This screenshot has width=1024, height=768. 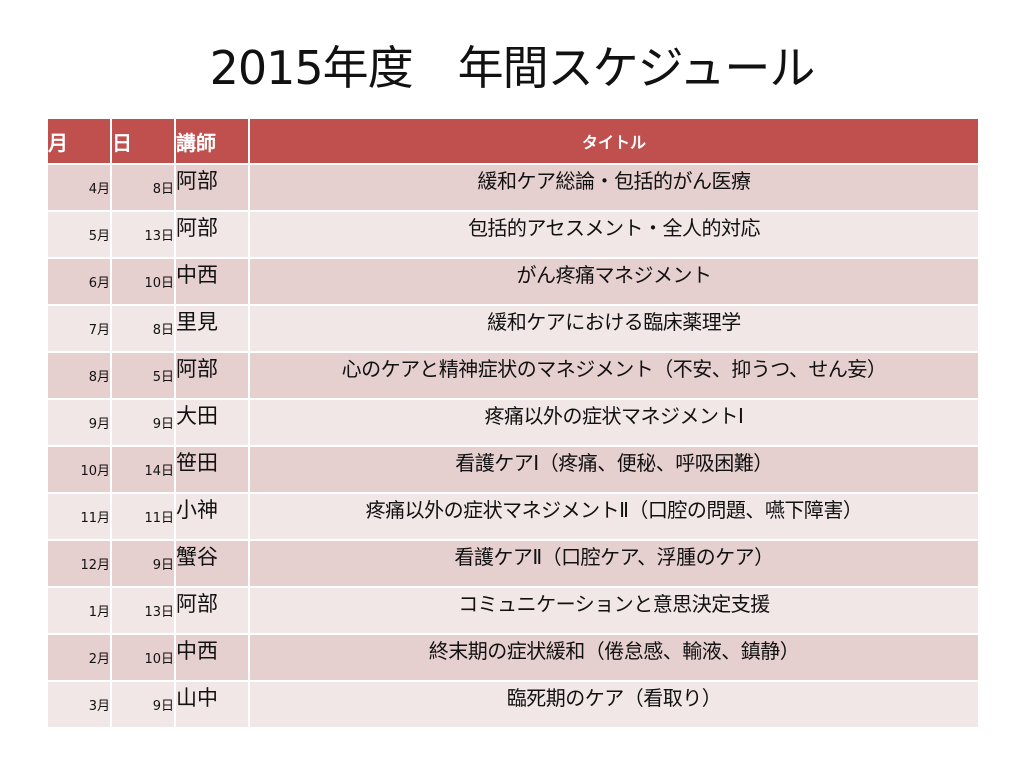 I want to click on table-row: 2月 10日 中西 終末期の症状緩和（倦怠感、輸液、鎮静）, so click(x=513, y=657).